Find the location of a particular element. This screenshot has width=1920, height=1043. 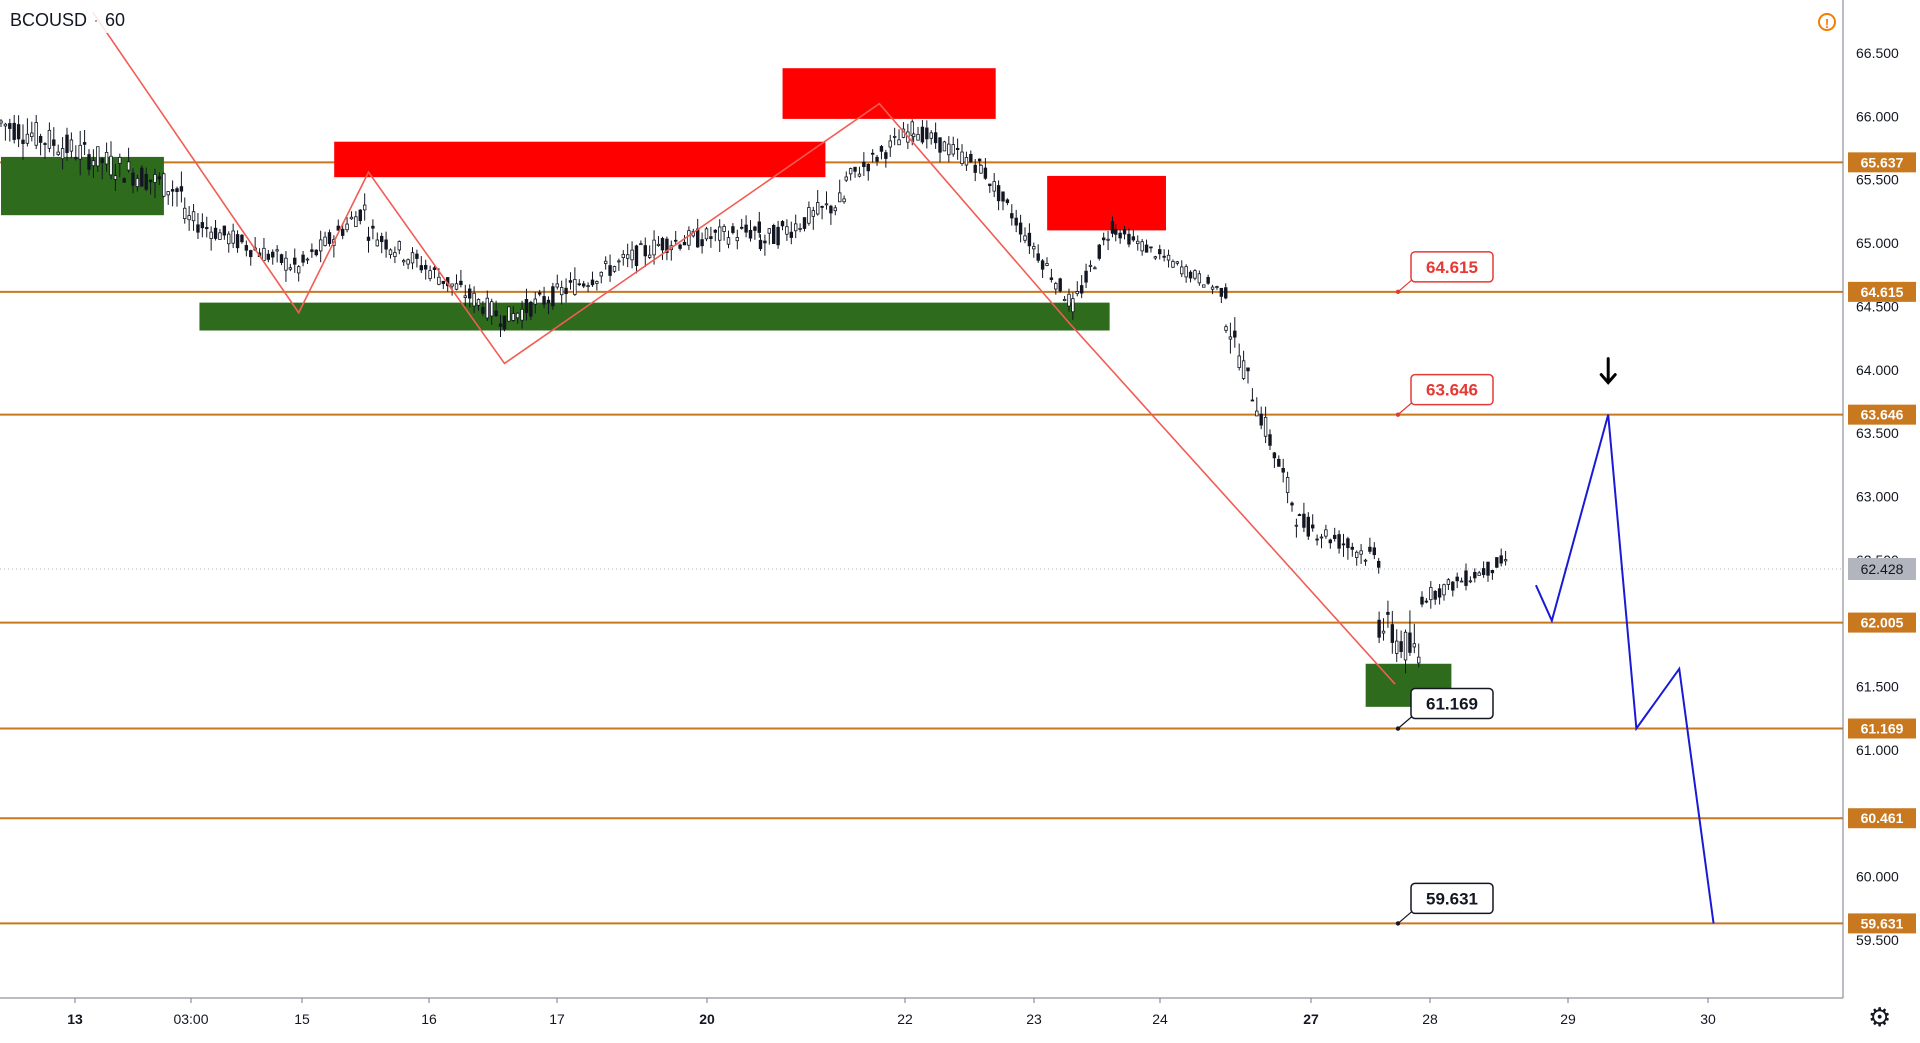

level-tag-label: 59.631 is located at coordinates (1882, 923).